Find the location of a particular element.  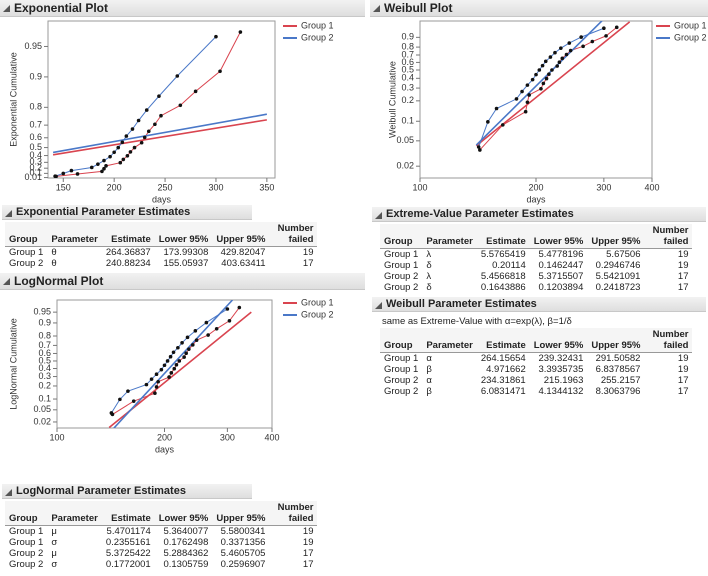

y-tick-label: 0.7 is located at coordinates (44, 345).